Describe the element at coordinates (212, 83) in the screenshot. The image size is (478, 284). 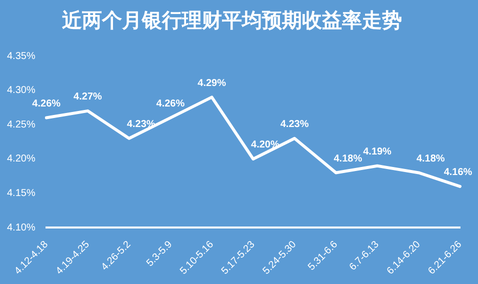
I see `data-label: 4.29%` at that location.